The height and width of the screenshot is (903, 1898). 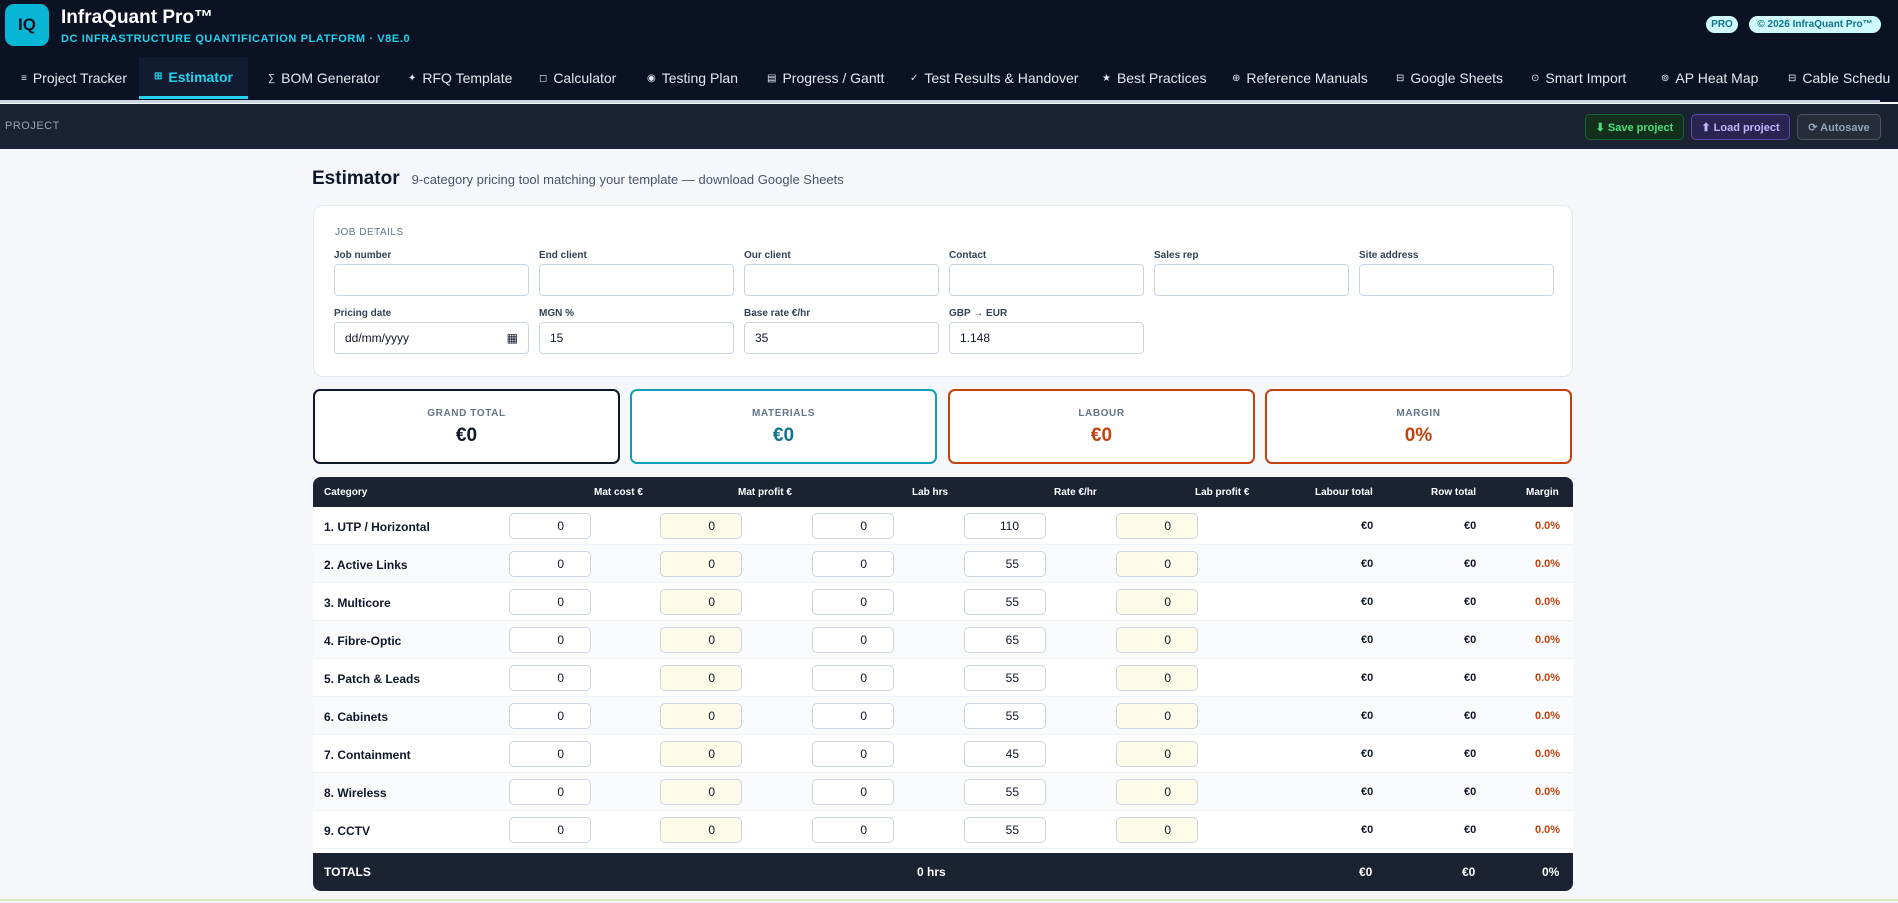 I want to click on labour-card: LABOUR €0, so click(x=1101, y=426).